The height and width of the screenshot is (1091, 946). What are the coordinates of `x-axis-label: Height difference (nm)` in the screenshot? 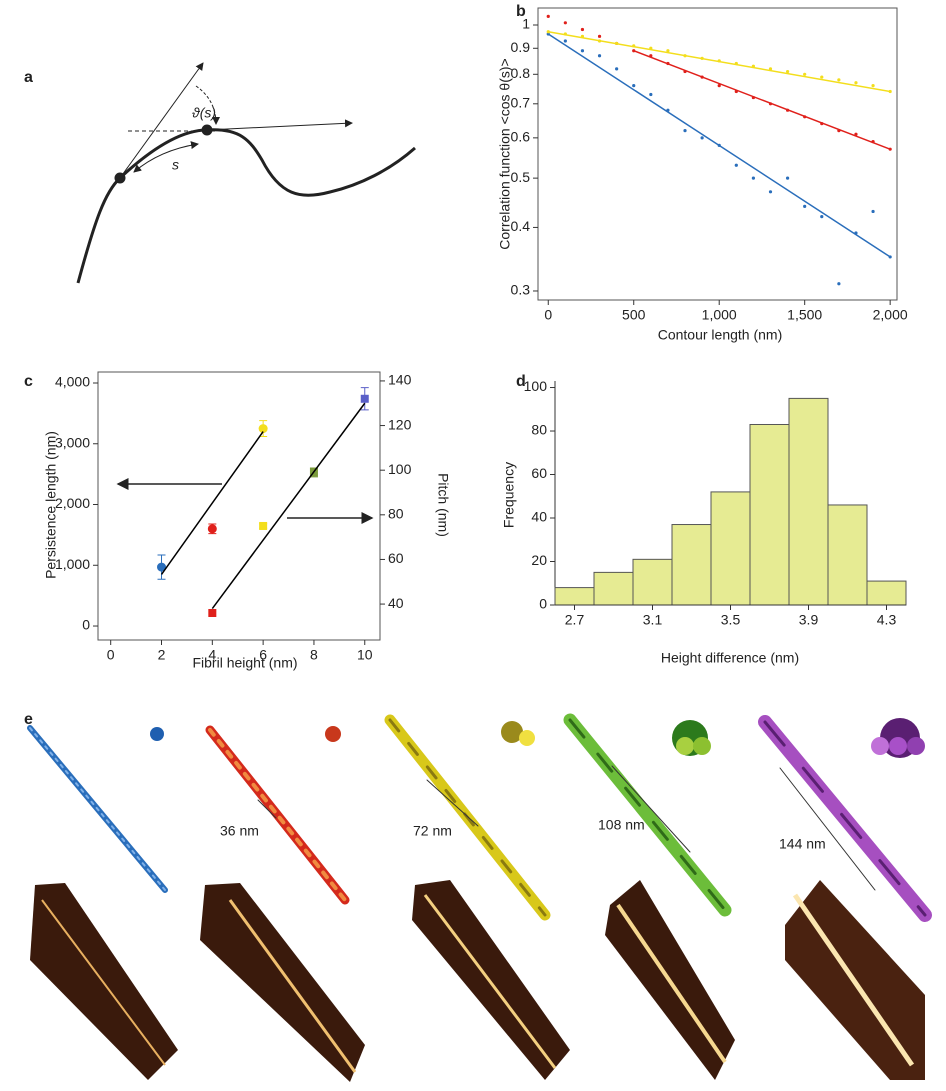 It's located at (730, 658).